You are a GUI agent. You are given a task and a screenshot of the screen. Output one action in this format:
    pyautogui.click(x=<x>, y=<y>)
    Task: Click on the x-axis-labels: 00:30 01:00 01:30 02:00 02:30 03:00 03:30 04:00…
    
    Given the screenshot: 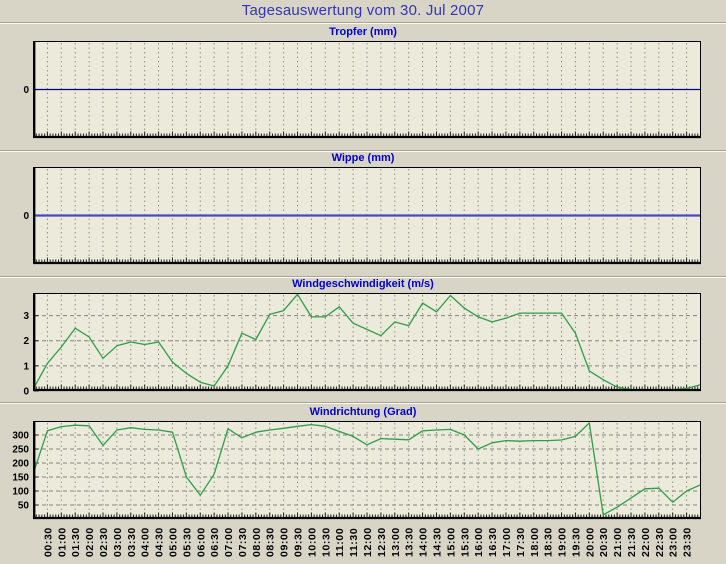 What is the action you would take?
    pyautogui.click(x=367, y=542)
    